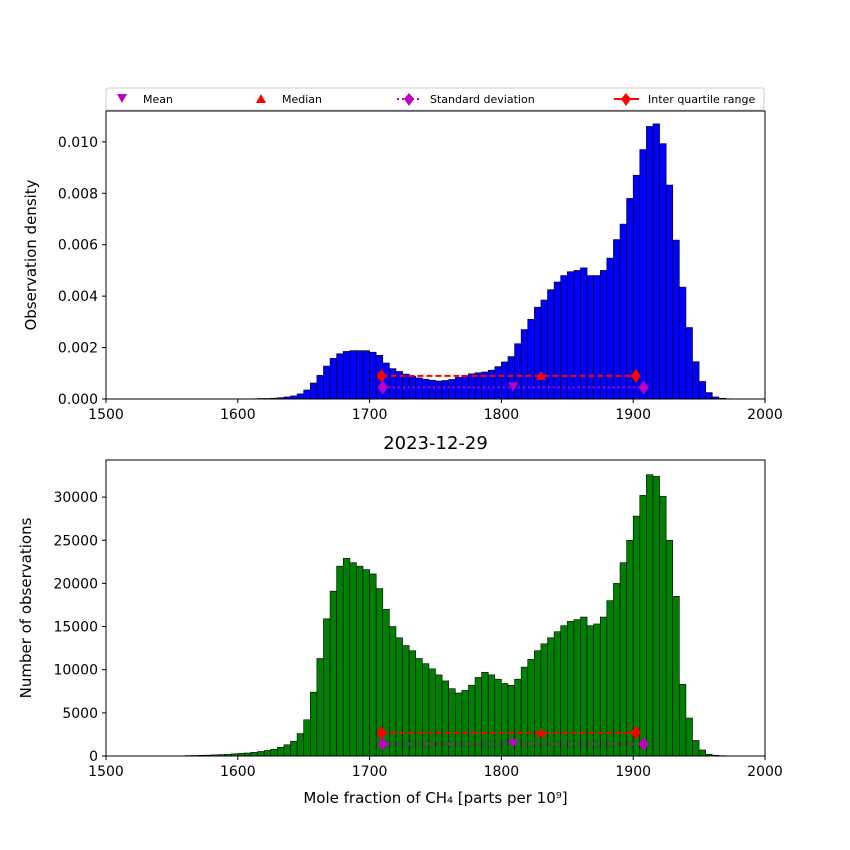 The width and height of the screenshot is (850, 850). What do you see at coordinates (684, 99) in the screenshot?
I see `legend-entry-iqr: Inter quartile range` at bounding box center [684, 99].